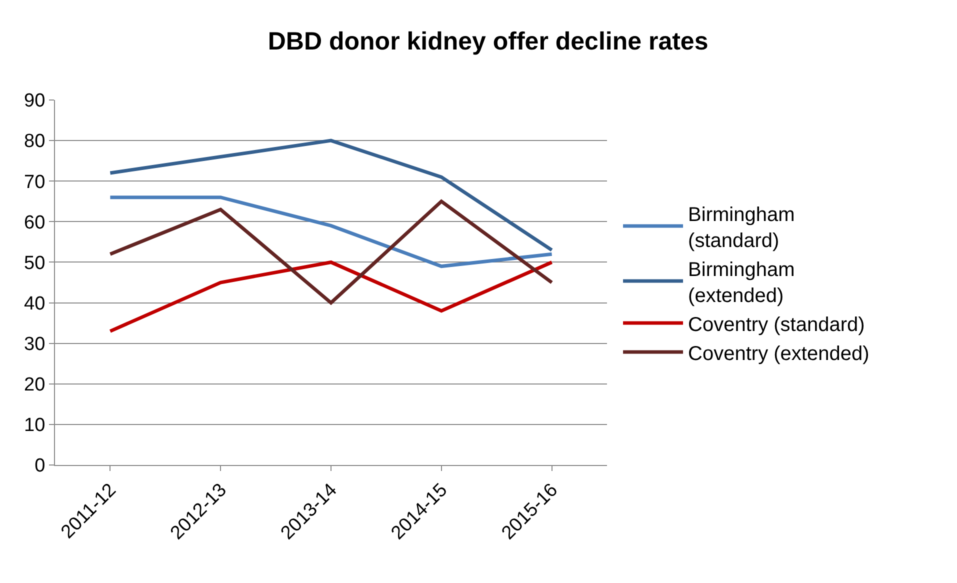 This screenshot has width=957, height=583. What do you see at coordinates (35, 182) in the screenshot?
I see `y-tick-label: 70` at bounding box center [35, 182].